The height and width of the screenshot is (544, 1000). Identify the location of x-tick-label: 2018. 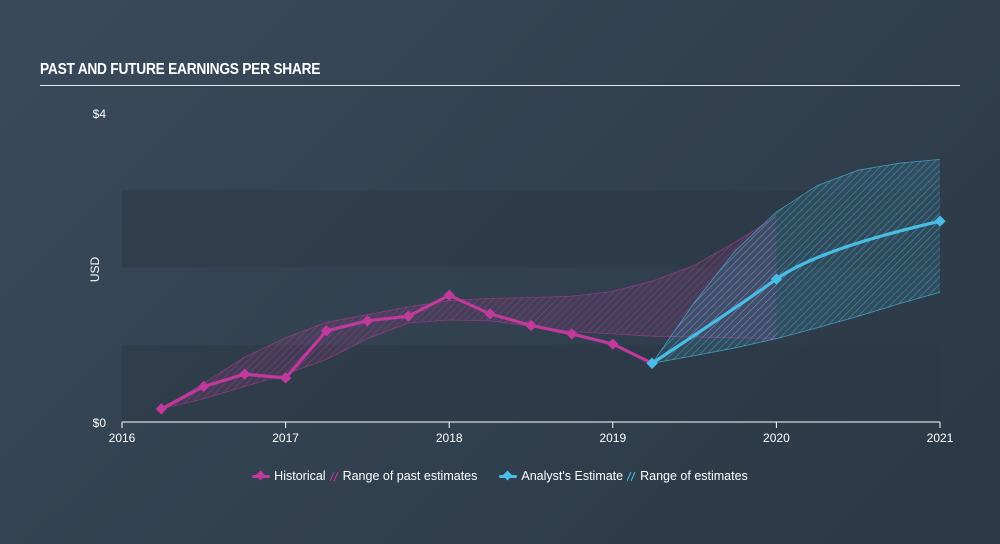
(449, 438).